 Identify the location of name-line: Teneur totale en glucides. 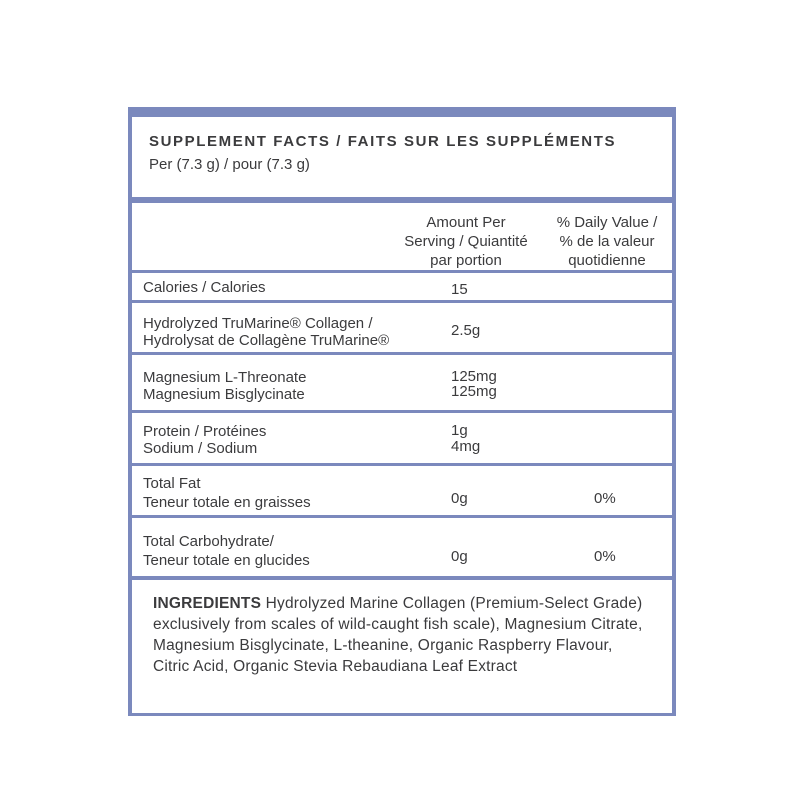
(226, 560).